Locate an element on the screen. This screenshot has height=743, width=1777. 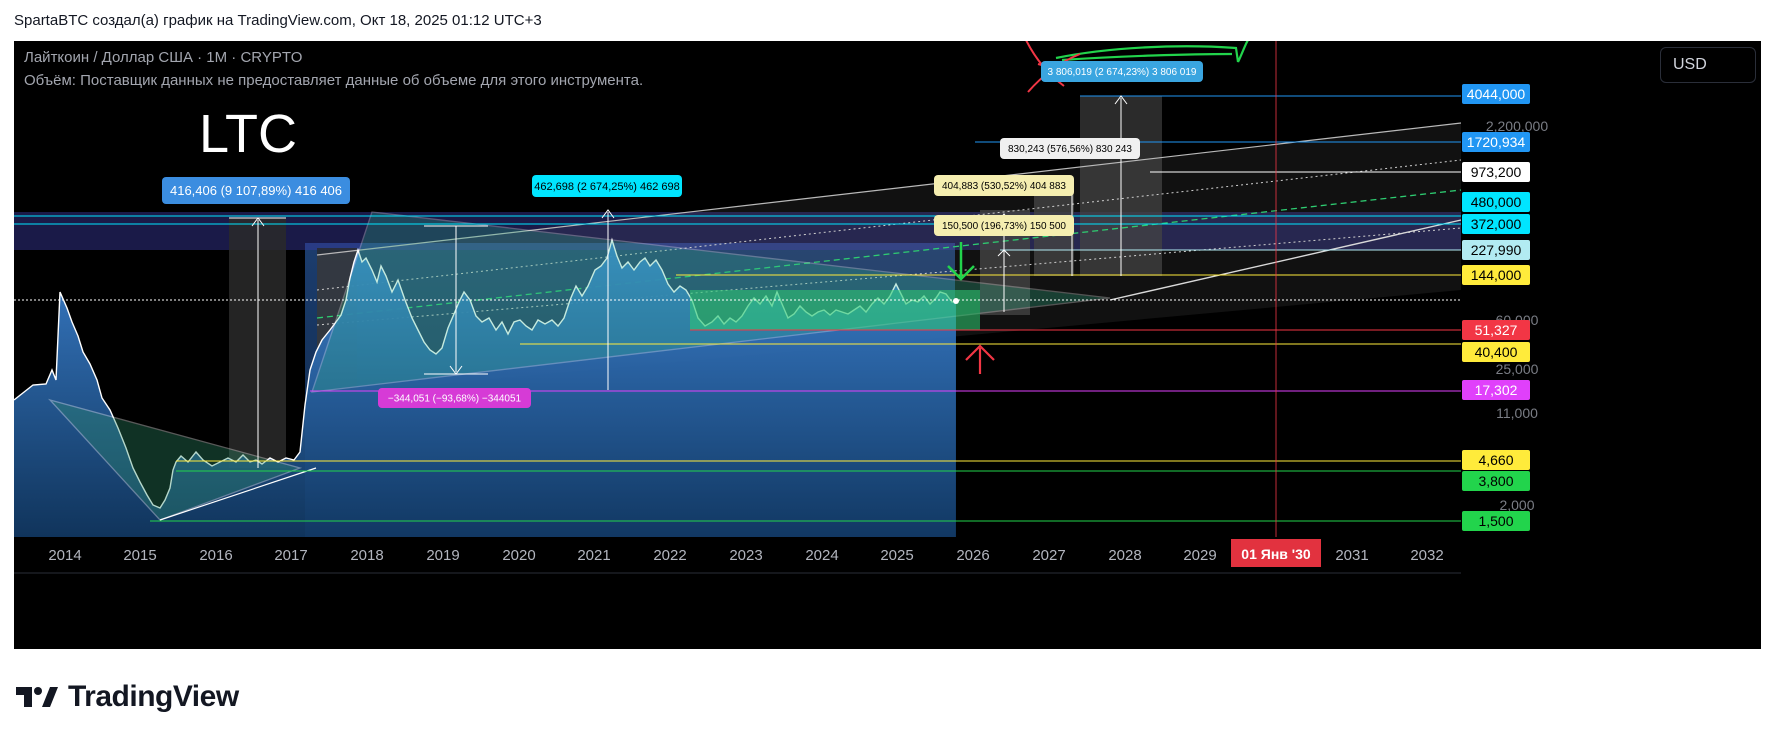
time-axis-tick: 2025 is located at coordinates (896, 555).